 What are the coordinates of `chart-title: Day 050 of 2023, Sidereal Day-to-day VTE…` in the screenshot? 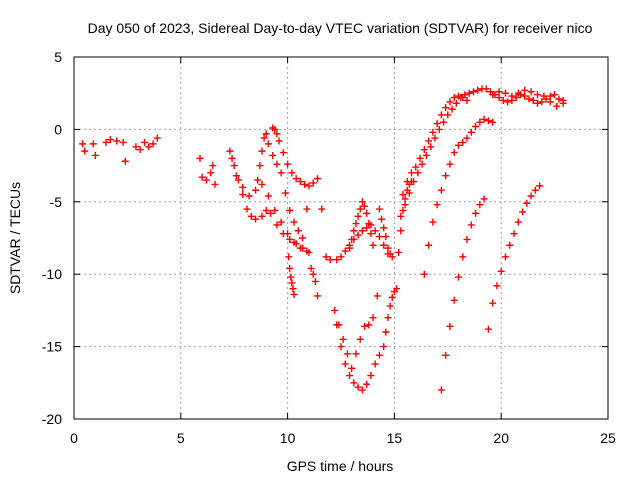 It's located at (340, 28).